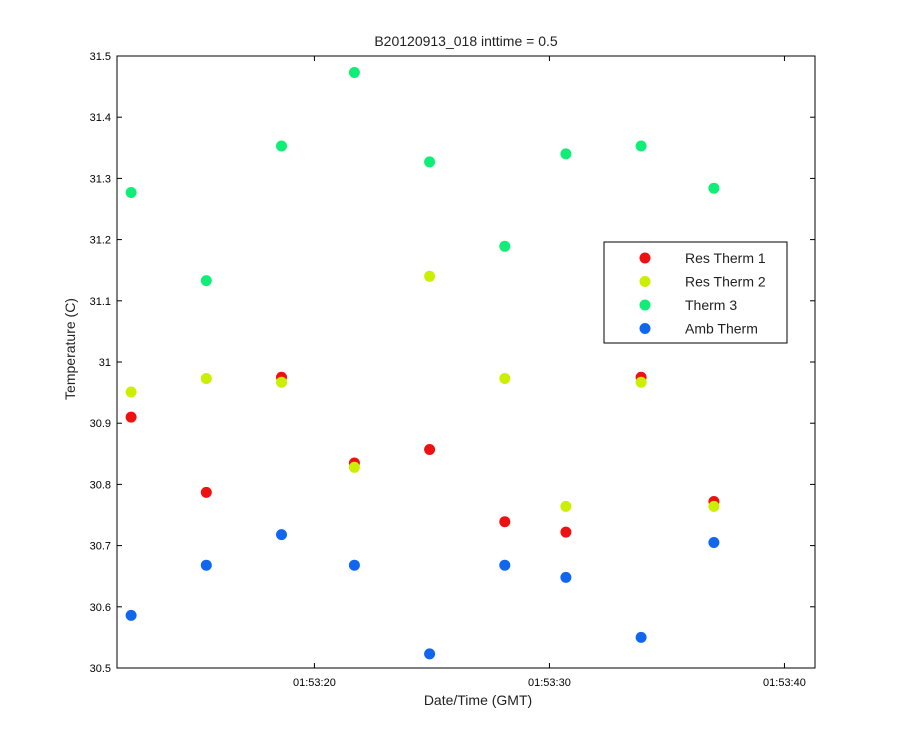 This screenshot has height=750, width=900. I want to click on legend: Res Therm 1 Res Therm 2 Therm 3 Amb Therm, so click(695, 292).